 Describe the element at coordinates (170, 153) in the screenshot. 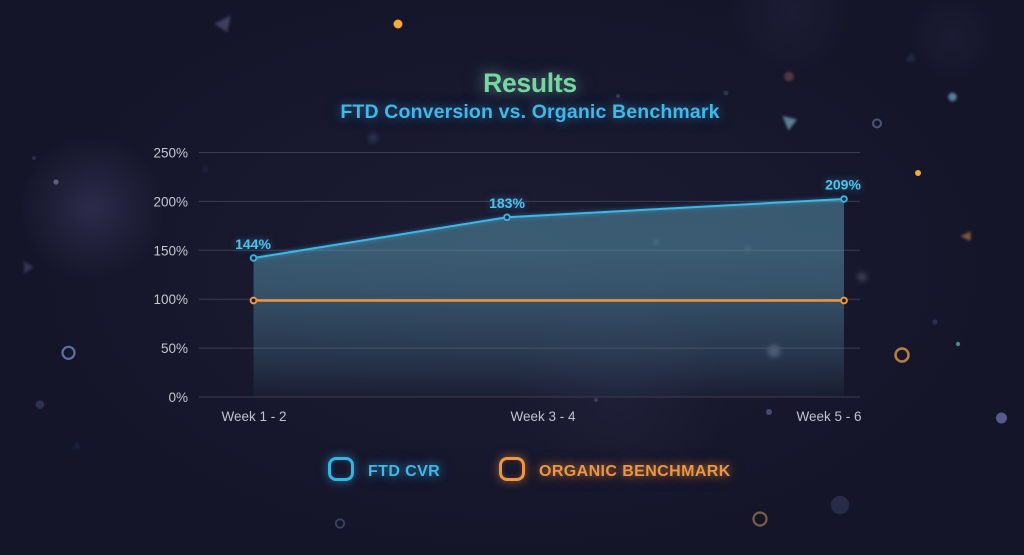

I see `svg-text: 250%` at that location.